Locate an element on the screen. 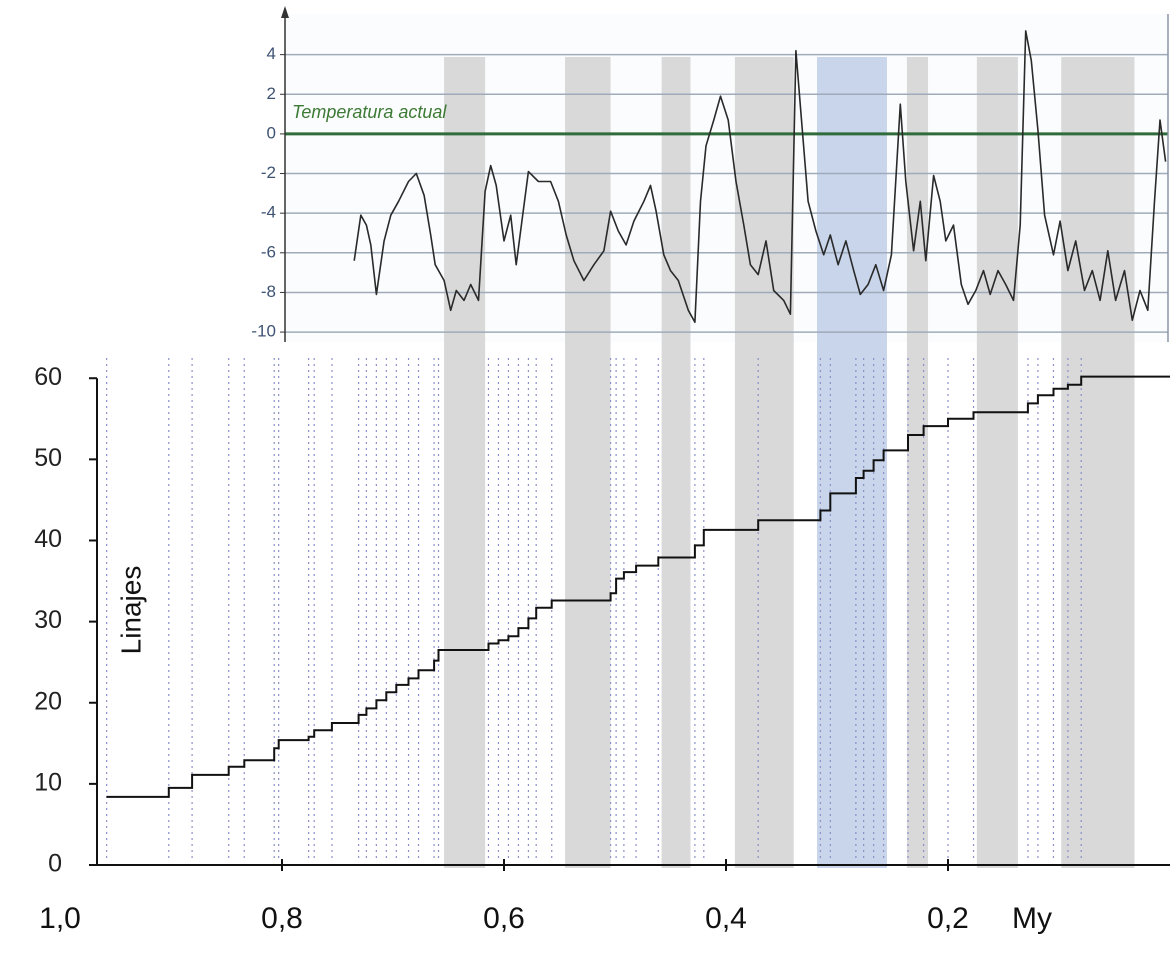 Image resolution: width=1171 pixels, height=953 pixels. x-tick-label: 0,6 is located at coordinates (504, 918).